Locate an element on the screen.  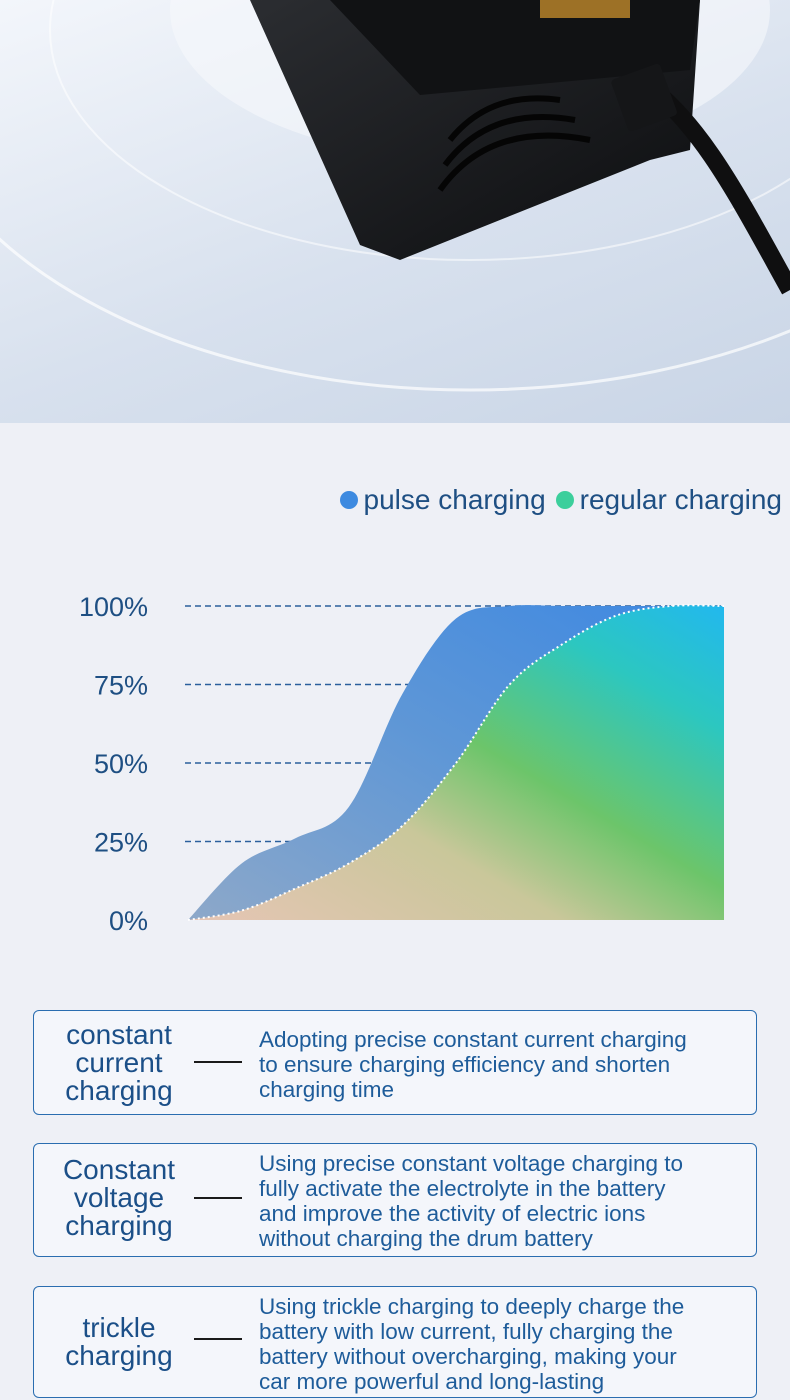
card-title: trickle charging is located at coordinates (119, 1341).